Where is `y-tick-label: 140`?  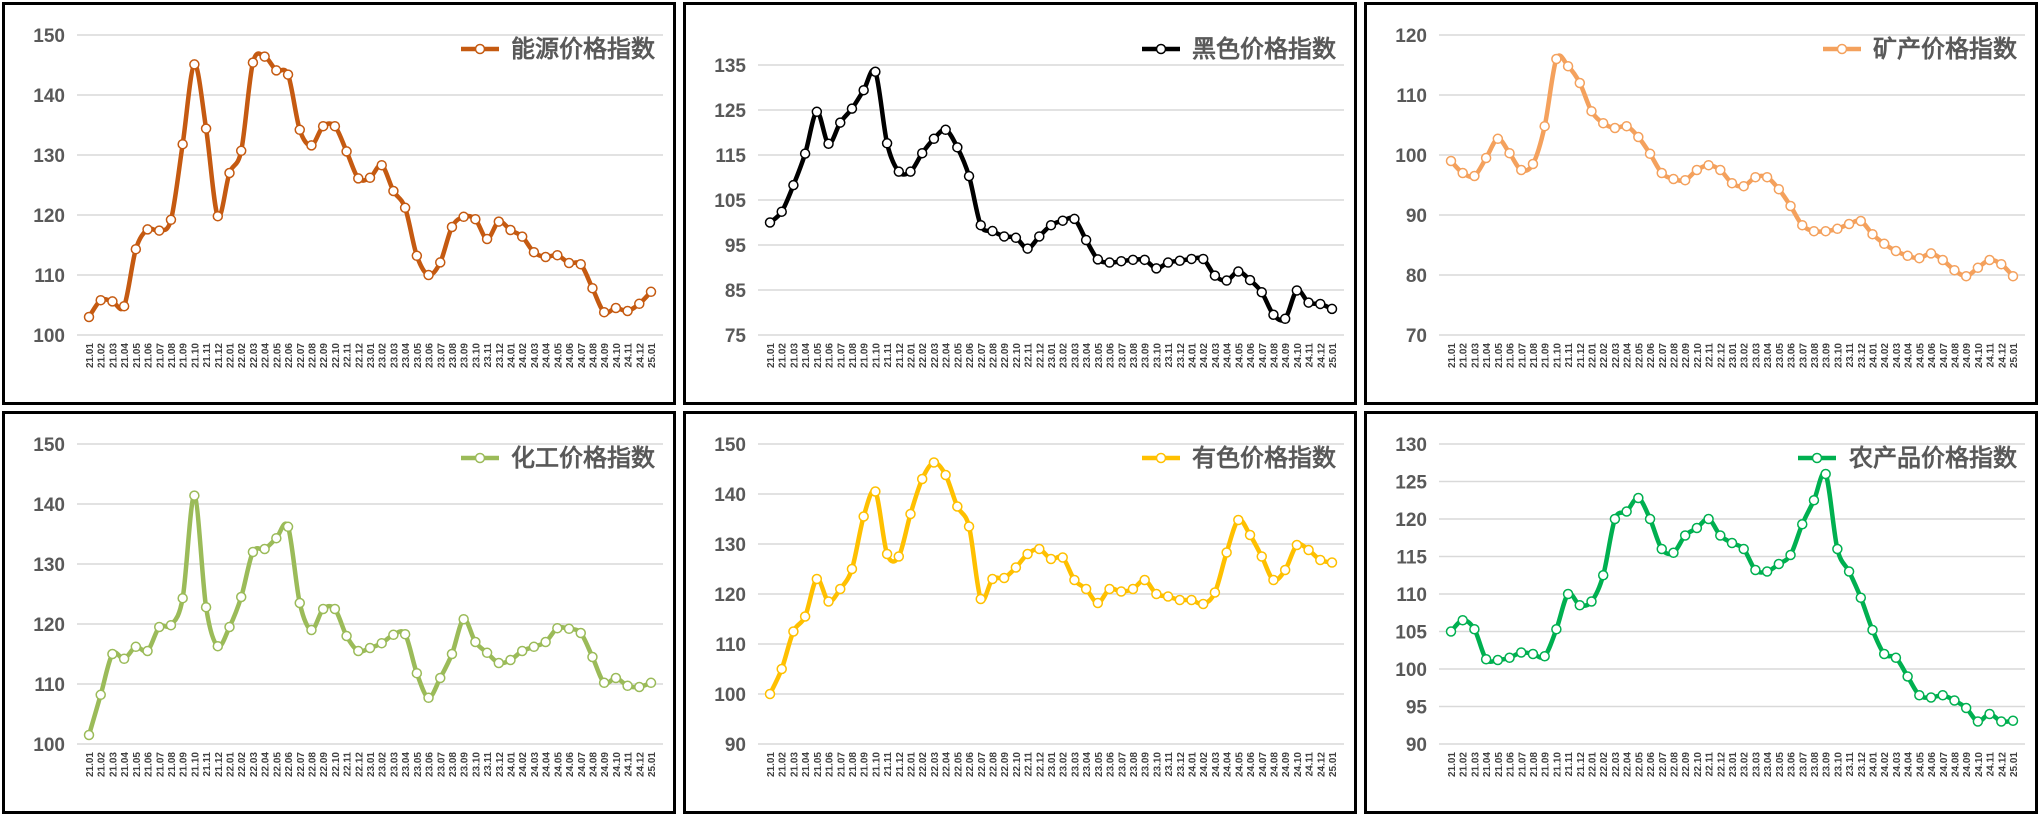
y-tick-label: 140 is located at coordinates (49, 505).